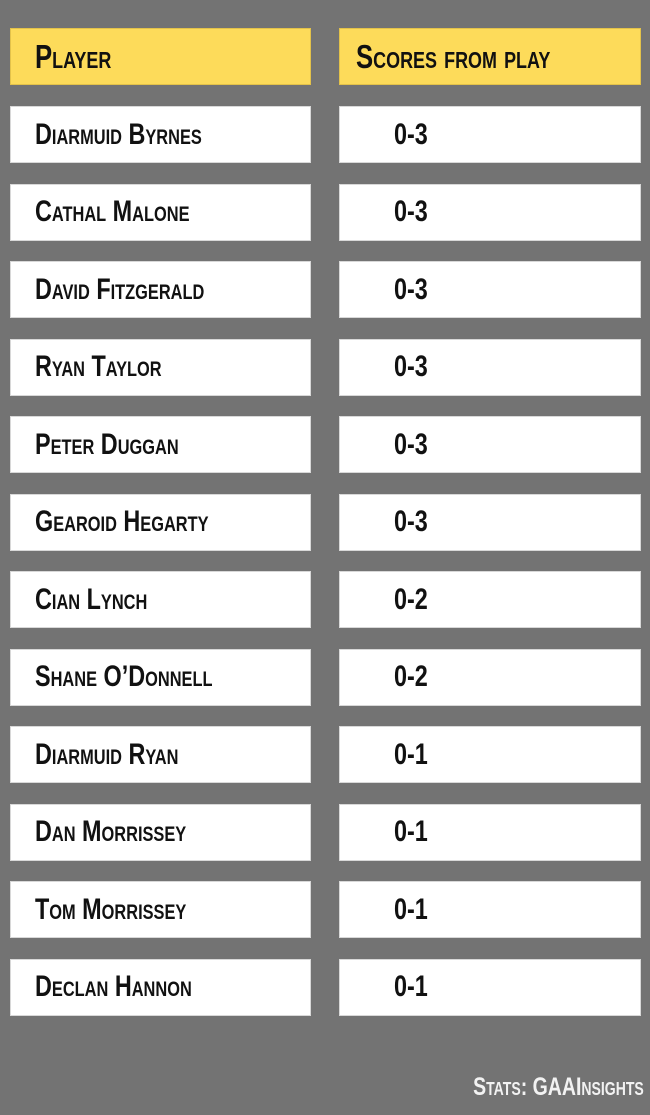 This screenshot has width=650, height=1115. Describe the element at coordinates (107, 754) in the screenshot. I see `player-name: Diarmuid Ryan` at that location.